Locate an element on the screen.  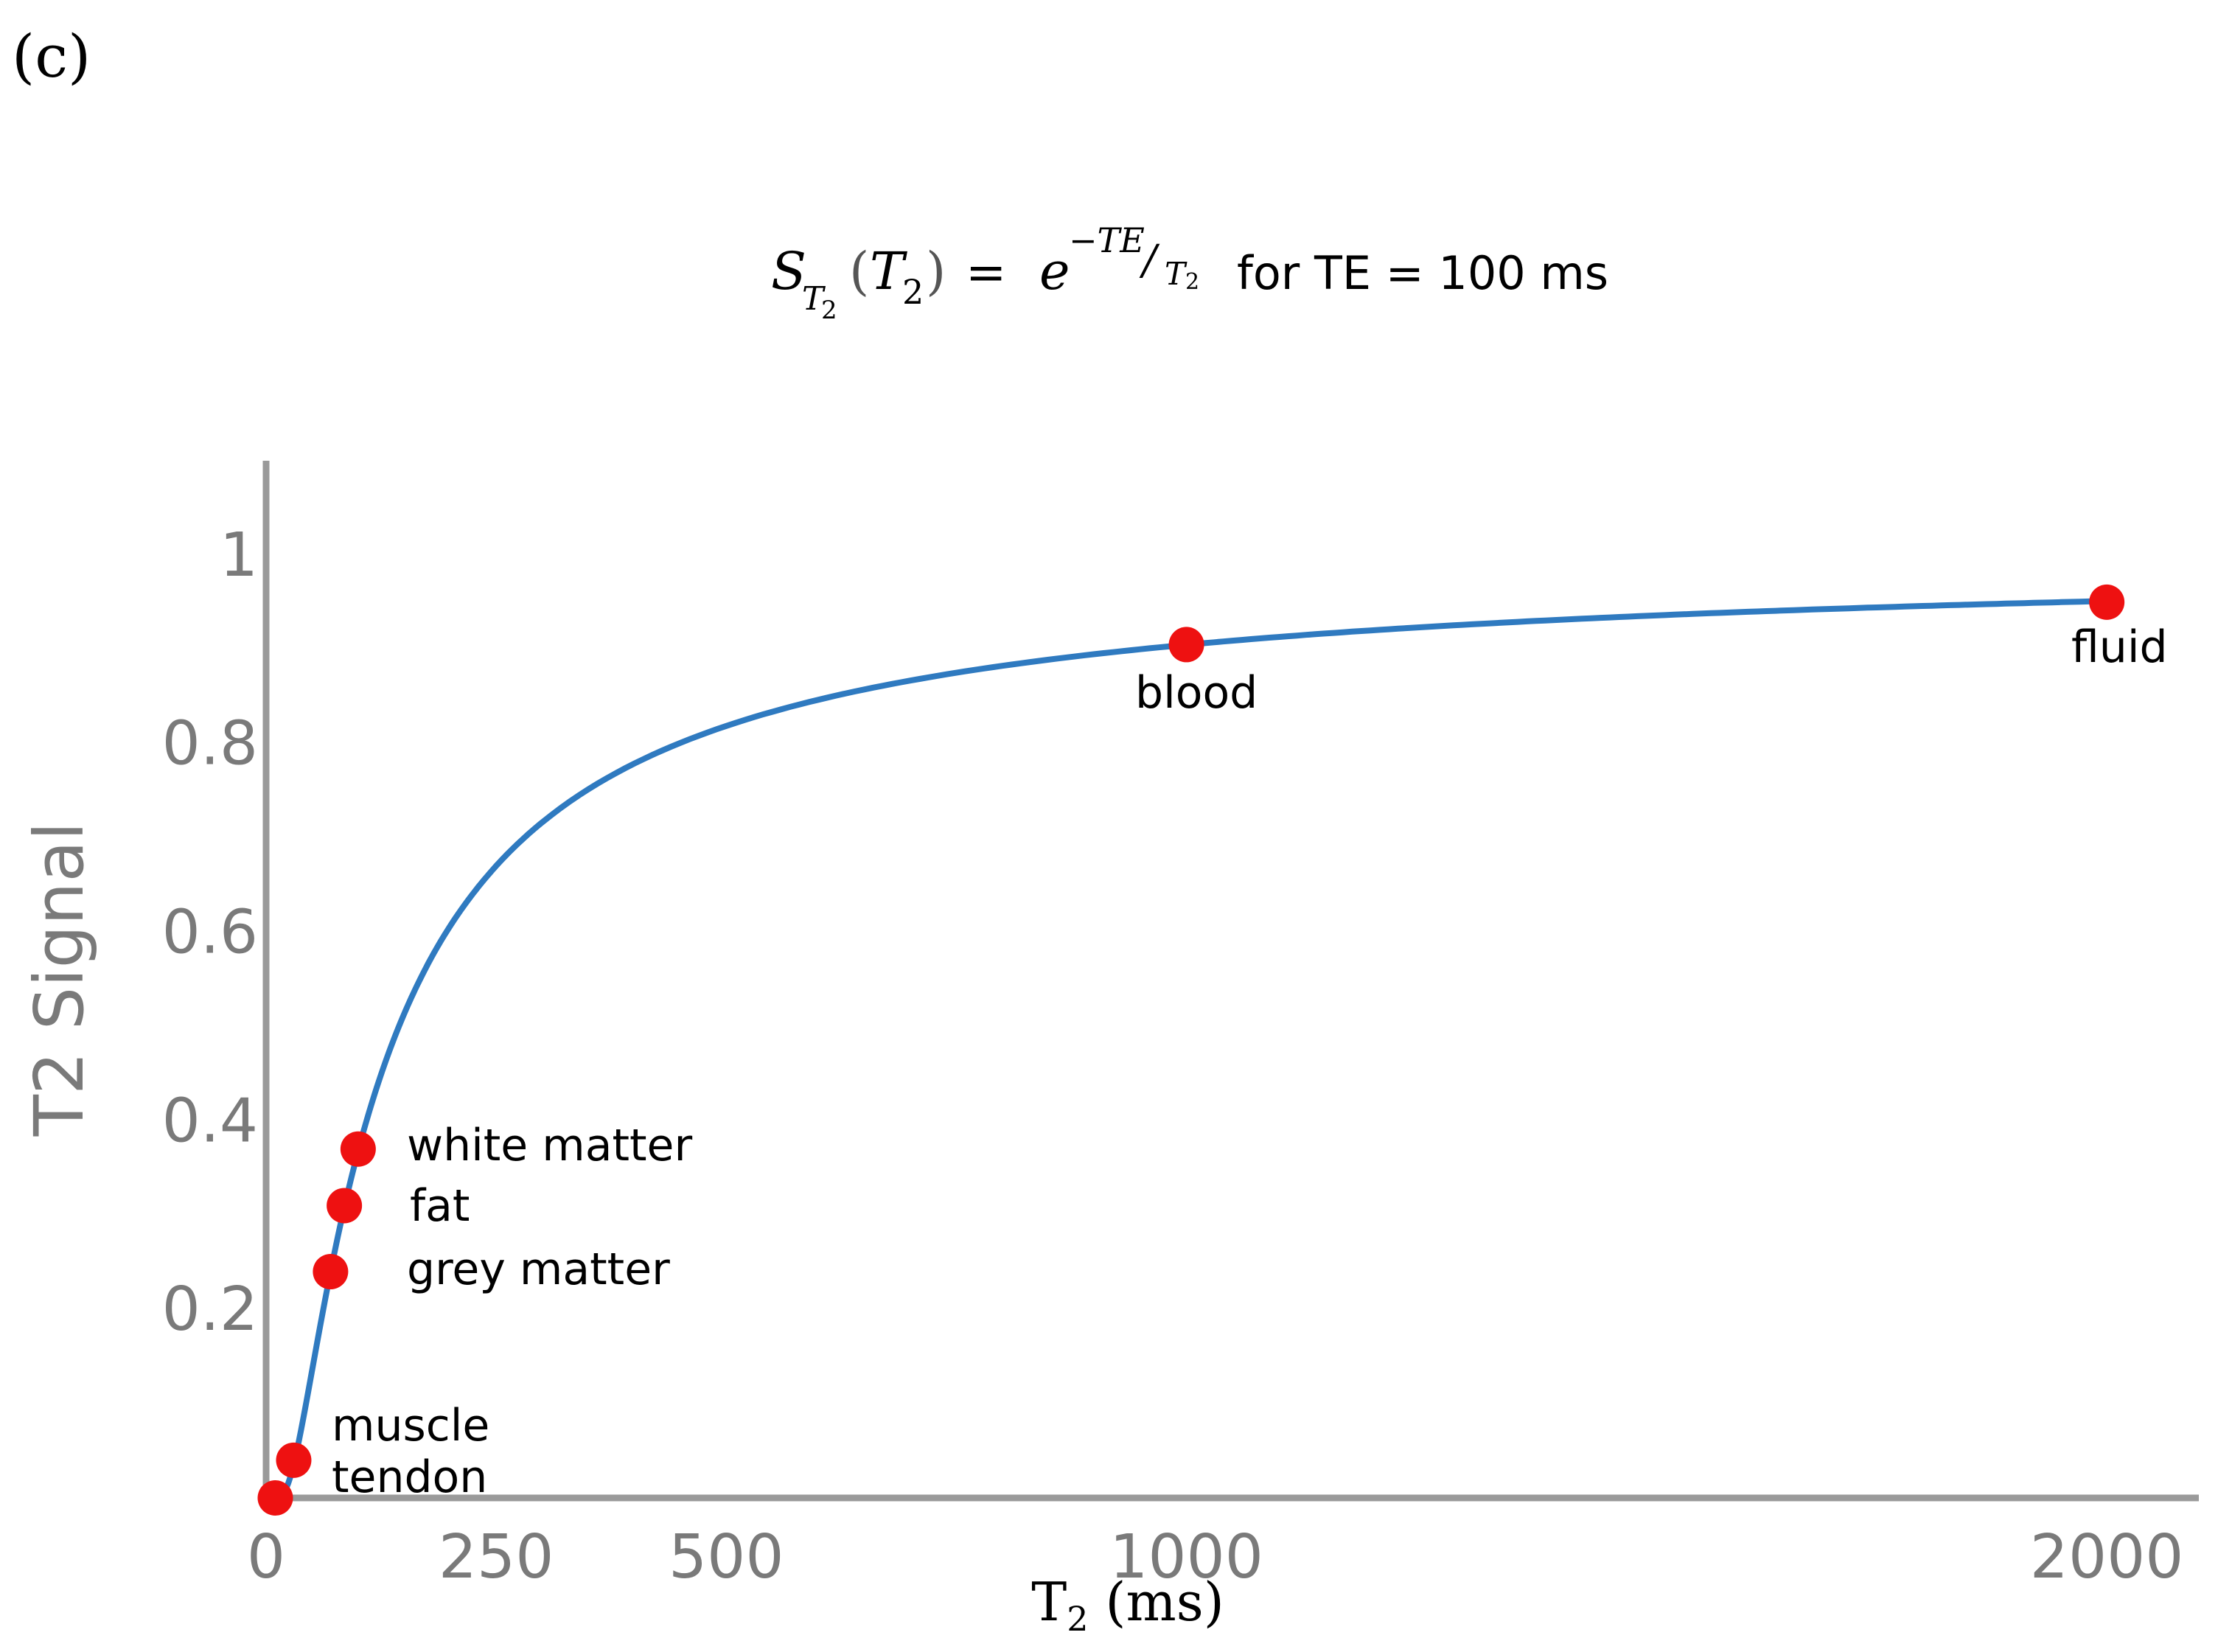
label-white-matter: white matter is located at coordinates (549, 1145).